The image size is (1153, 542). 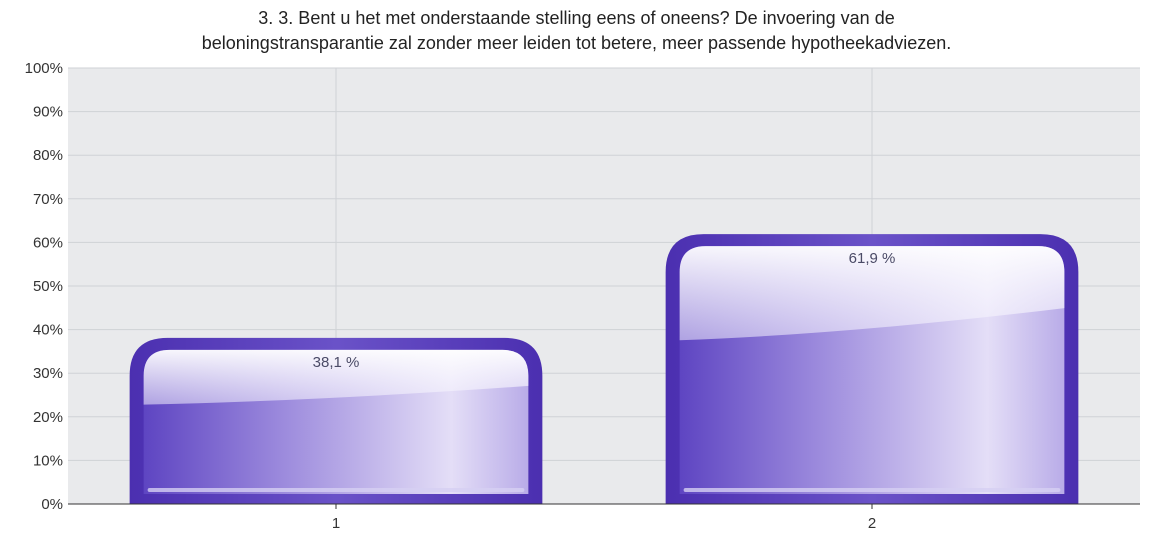 What do you see at coordinates (48, 112) in the screenshot?
I see `y-tick-label: 90%` at bounding box center [48, 112].